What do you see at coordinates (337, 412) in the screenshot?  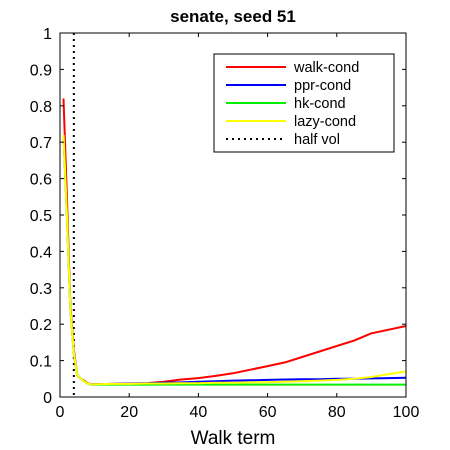 I see `x-tick-label: 80` at bounding box center [337, 412].